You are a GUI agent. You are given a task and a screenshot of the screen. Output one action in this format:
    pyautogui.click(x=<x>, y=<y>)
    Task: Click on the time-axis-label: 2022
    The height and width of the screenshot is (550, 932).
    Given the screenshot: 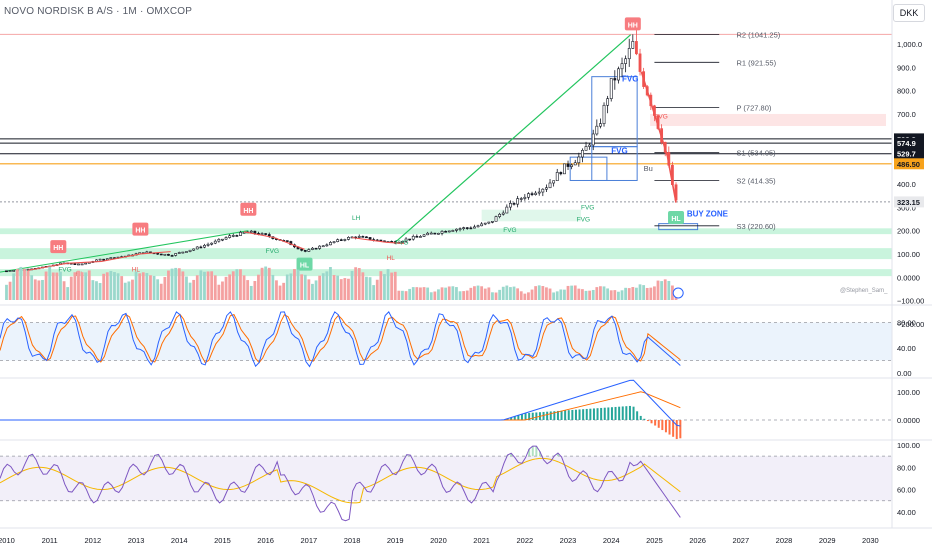 What is the action you would take?
    pyautogui.click(x=524, y=540)
    